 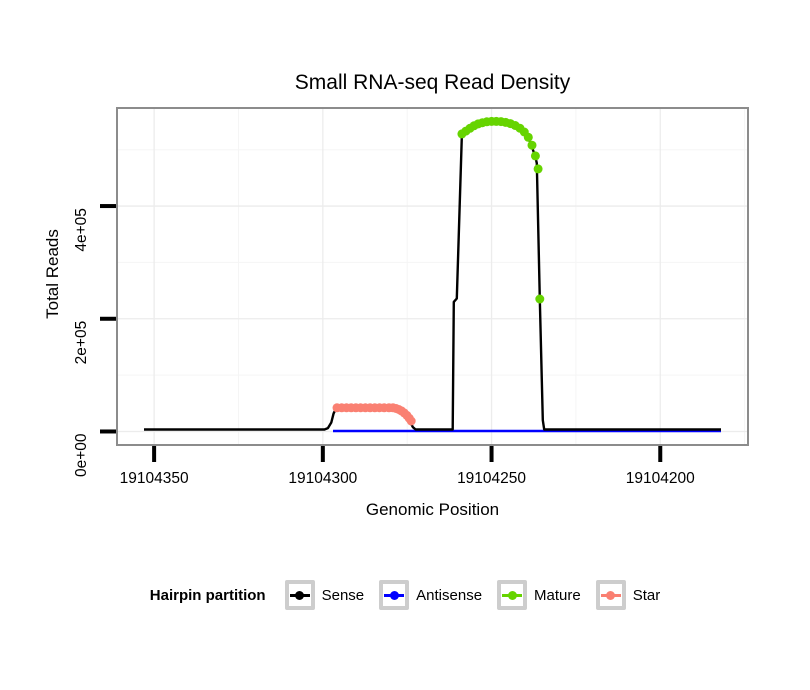 I want to click on series-star-point, so click(x=411, y=421).